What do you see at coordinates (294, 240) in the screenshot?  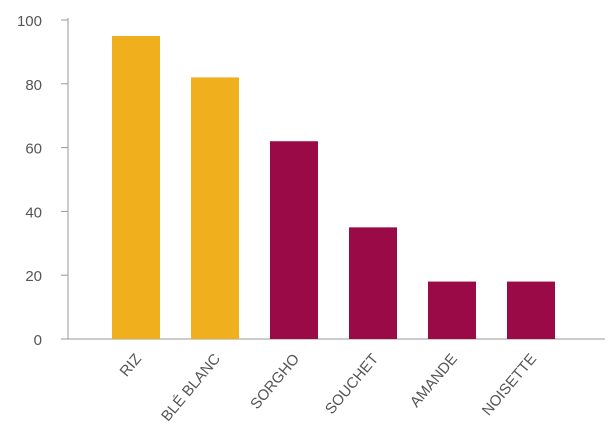 I see `bar-sorgho` at bounding box center [294, 240].